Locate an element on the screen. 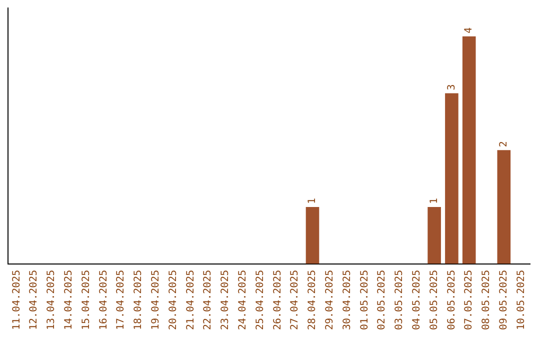 This screenshot has width=540, height=340. x-tick-label: 13.04.2025 is located at coordinates (52, 300).